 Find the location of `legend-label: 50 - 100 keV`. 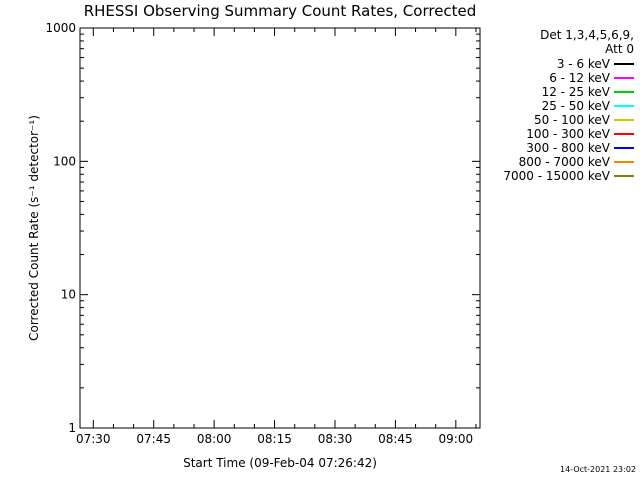

legend-label: 50 - 100 keV is located at coordinates (571, 120).